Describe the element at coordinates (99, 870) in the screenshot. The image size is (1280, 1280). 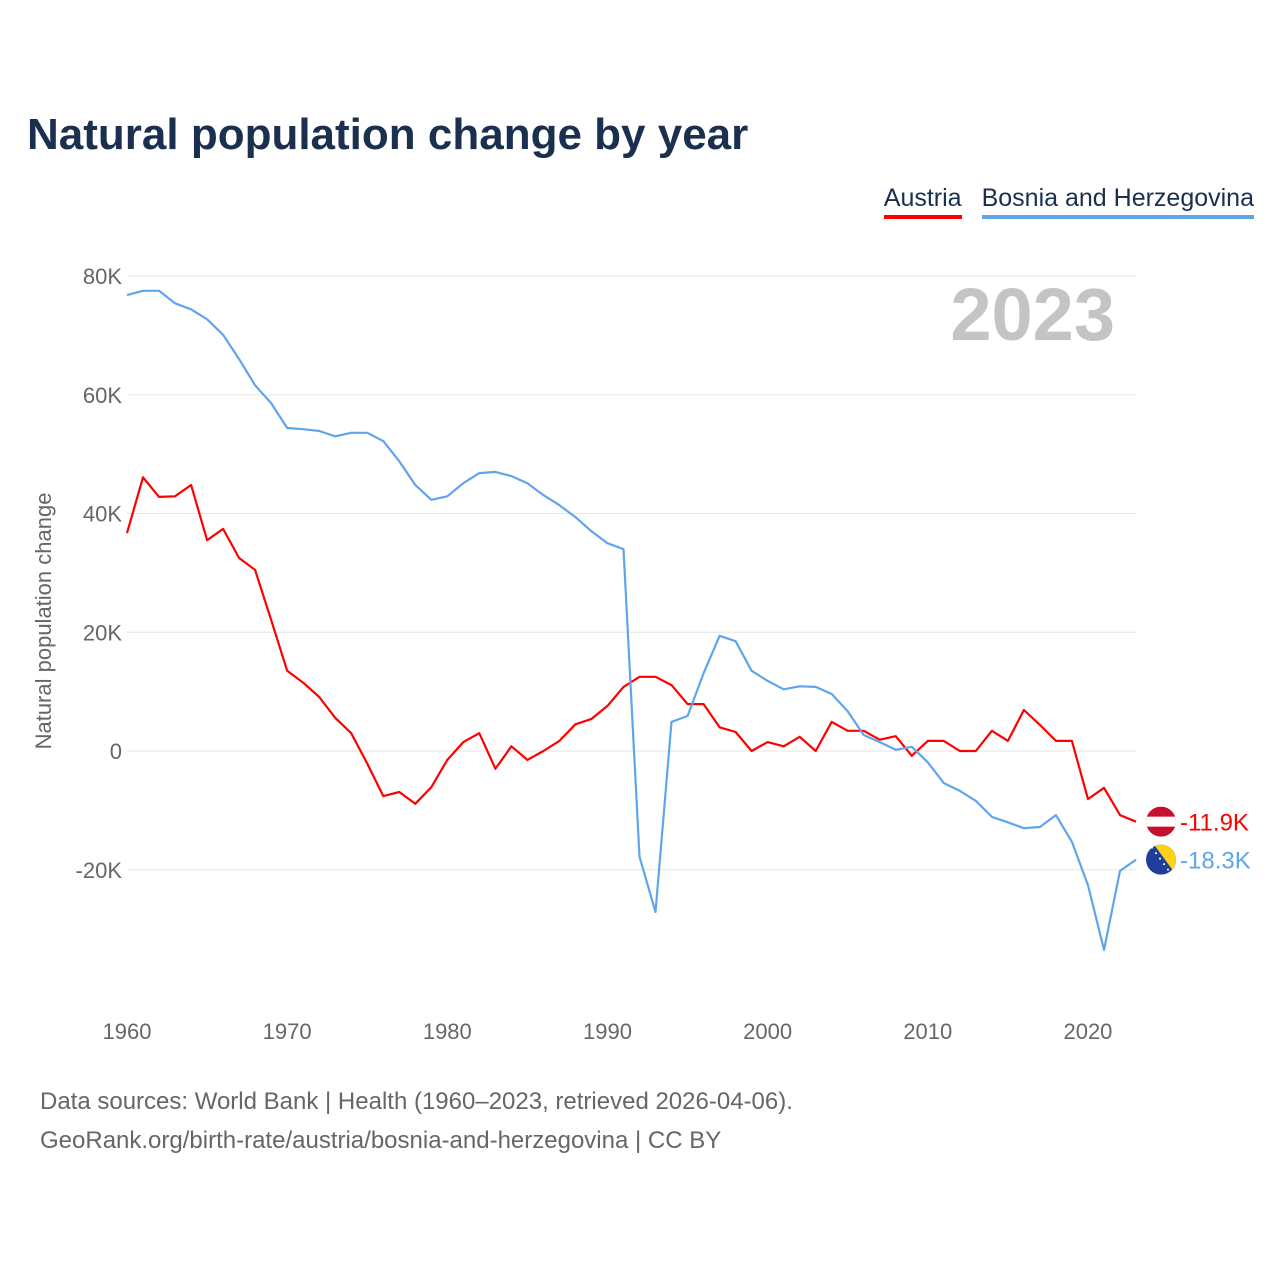
I see `y-tick-label: -20K` at that location.